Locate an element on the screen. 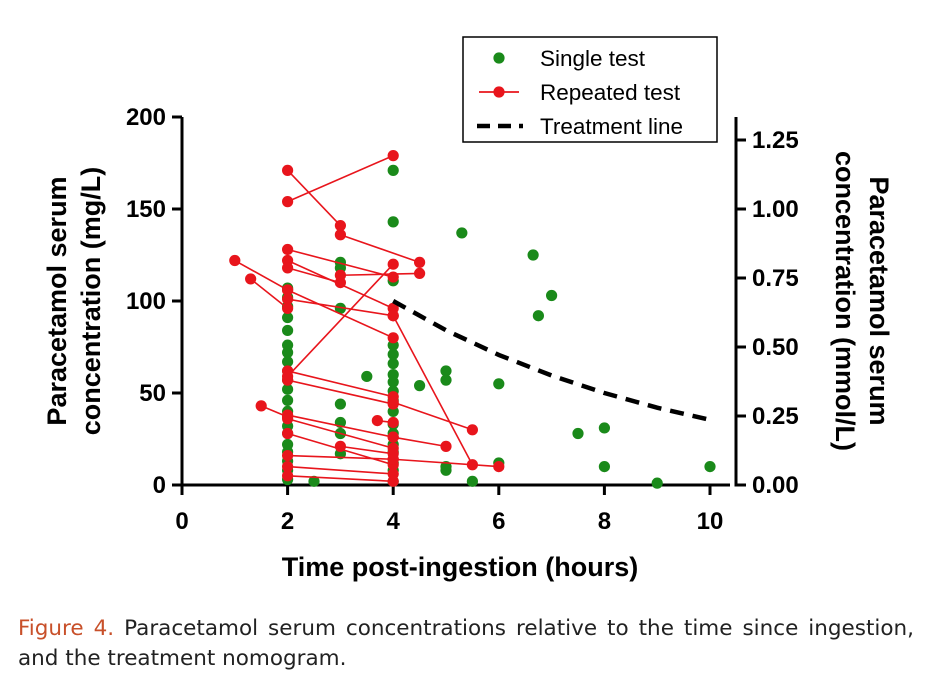  y-axis-right-label-line: concentration (mmol/L) is located at coordinates (845, 301).